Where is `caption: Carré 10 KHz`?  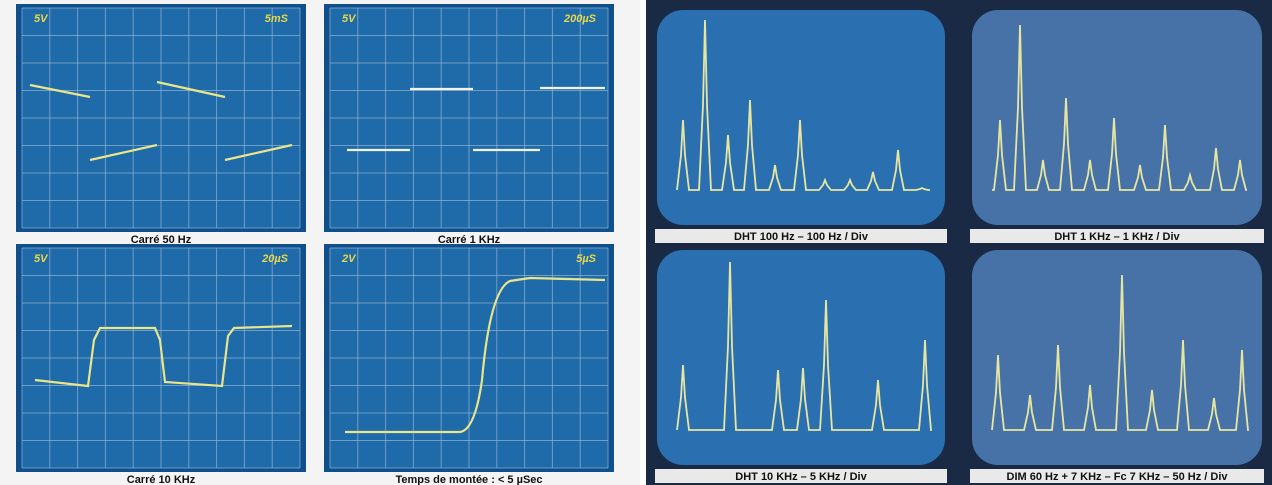 caption: Carré 10 KHz is located at coordinates (161, 479).